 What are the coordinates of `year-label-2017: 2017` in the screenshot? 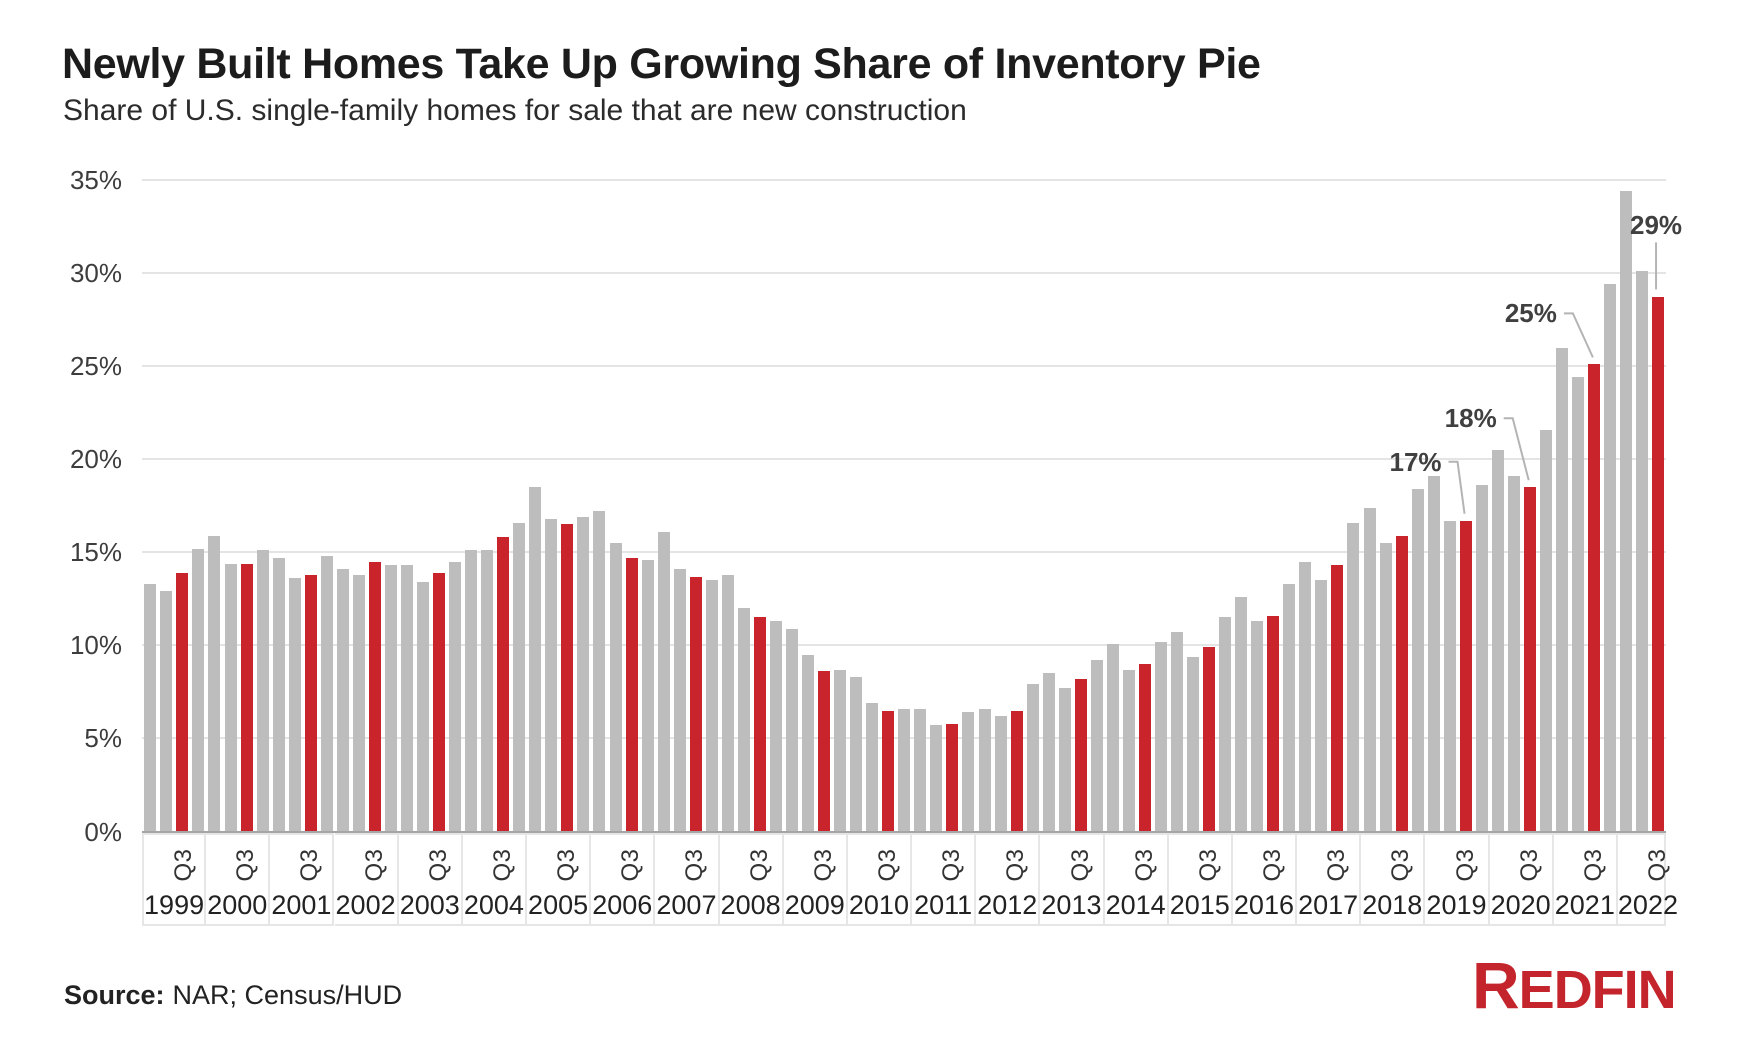 It's located at (1328, 905).